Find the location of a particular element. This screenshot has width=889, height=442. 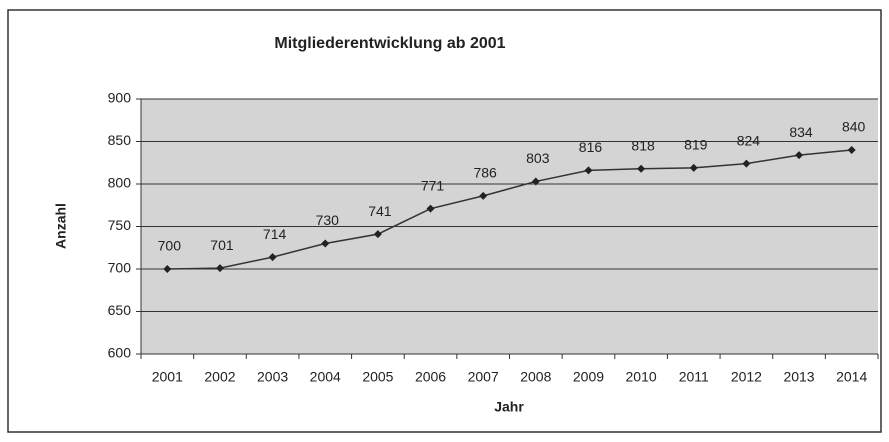

data-label: 714 is located at coordinates (275, 234).